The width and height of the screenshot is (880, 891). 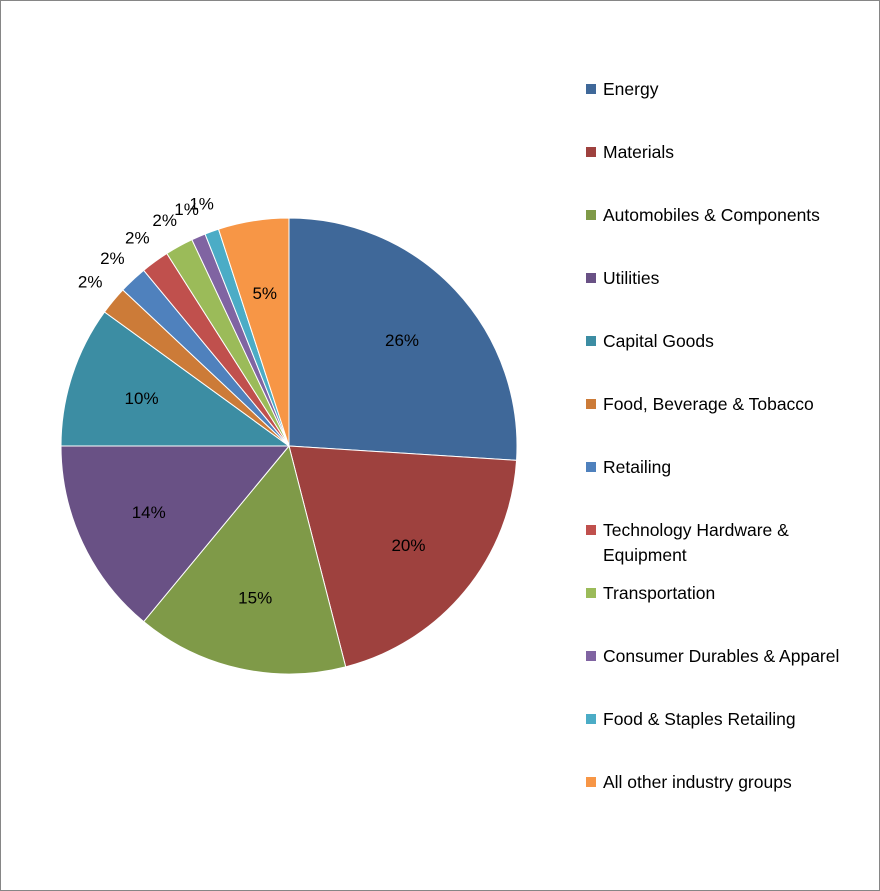 I want to click on legend-label: Energy, so click(x=631, y=89).